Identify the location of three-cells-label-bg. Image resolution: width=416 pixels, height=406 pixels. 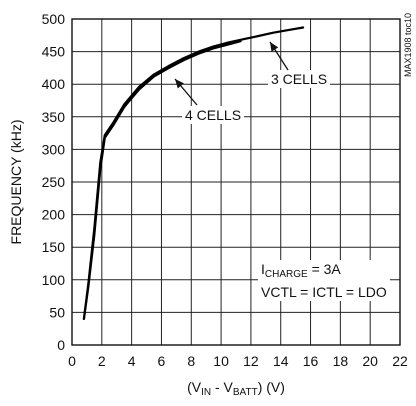
(299, 79).